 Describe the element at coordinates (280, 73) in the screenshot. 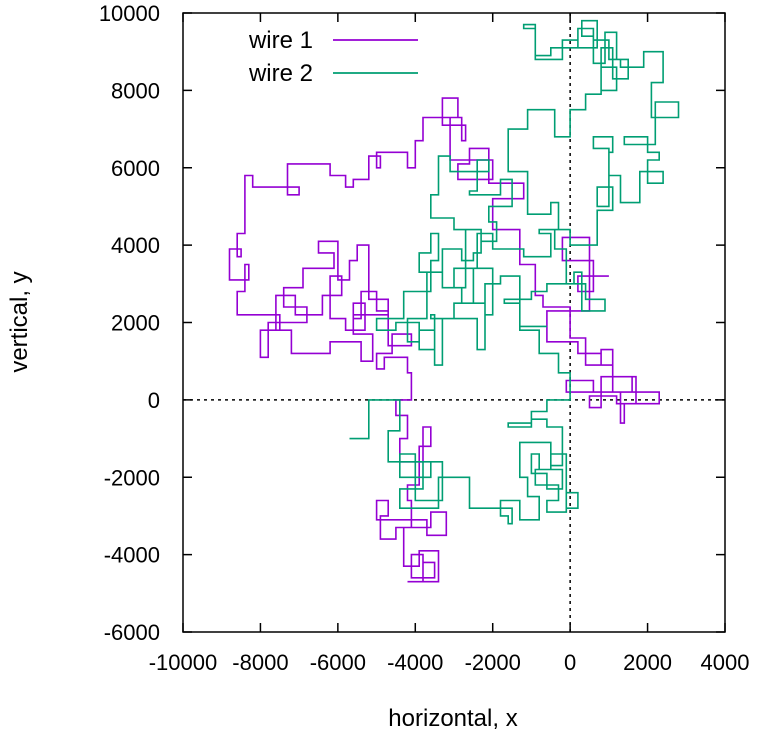

I see `legend-label: wire 2` at that location.